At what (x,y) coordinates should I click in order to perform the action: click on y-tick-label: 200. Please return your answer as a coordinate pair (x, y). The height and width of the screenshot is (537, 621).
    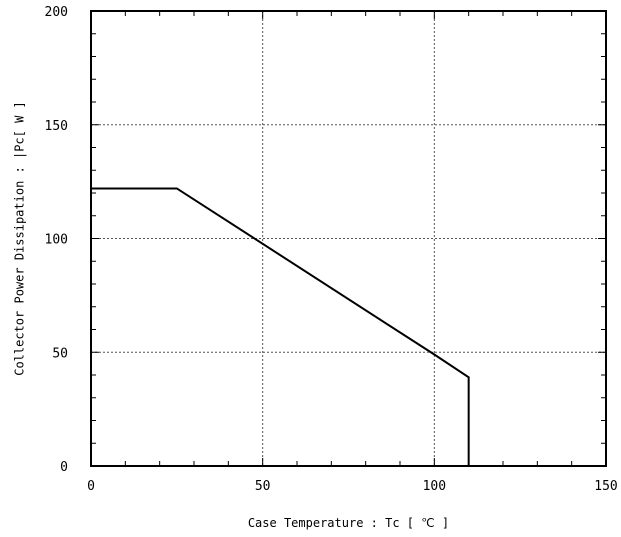
    Looking at the image, I should click on (56, 12).